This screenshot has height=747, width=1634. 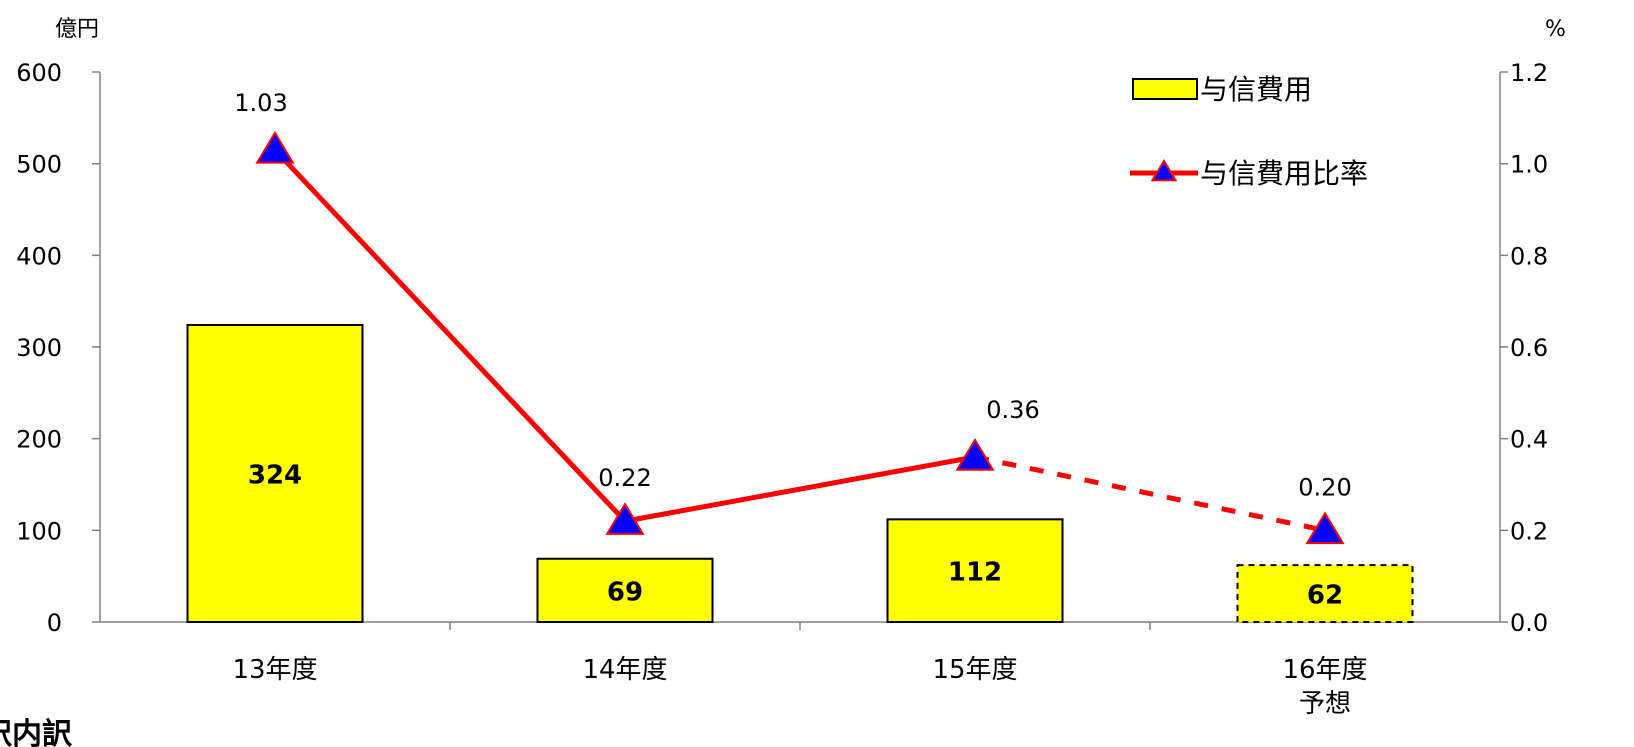 I want to click on category-sublabel: 予想, so click(x=1325, y=704).